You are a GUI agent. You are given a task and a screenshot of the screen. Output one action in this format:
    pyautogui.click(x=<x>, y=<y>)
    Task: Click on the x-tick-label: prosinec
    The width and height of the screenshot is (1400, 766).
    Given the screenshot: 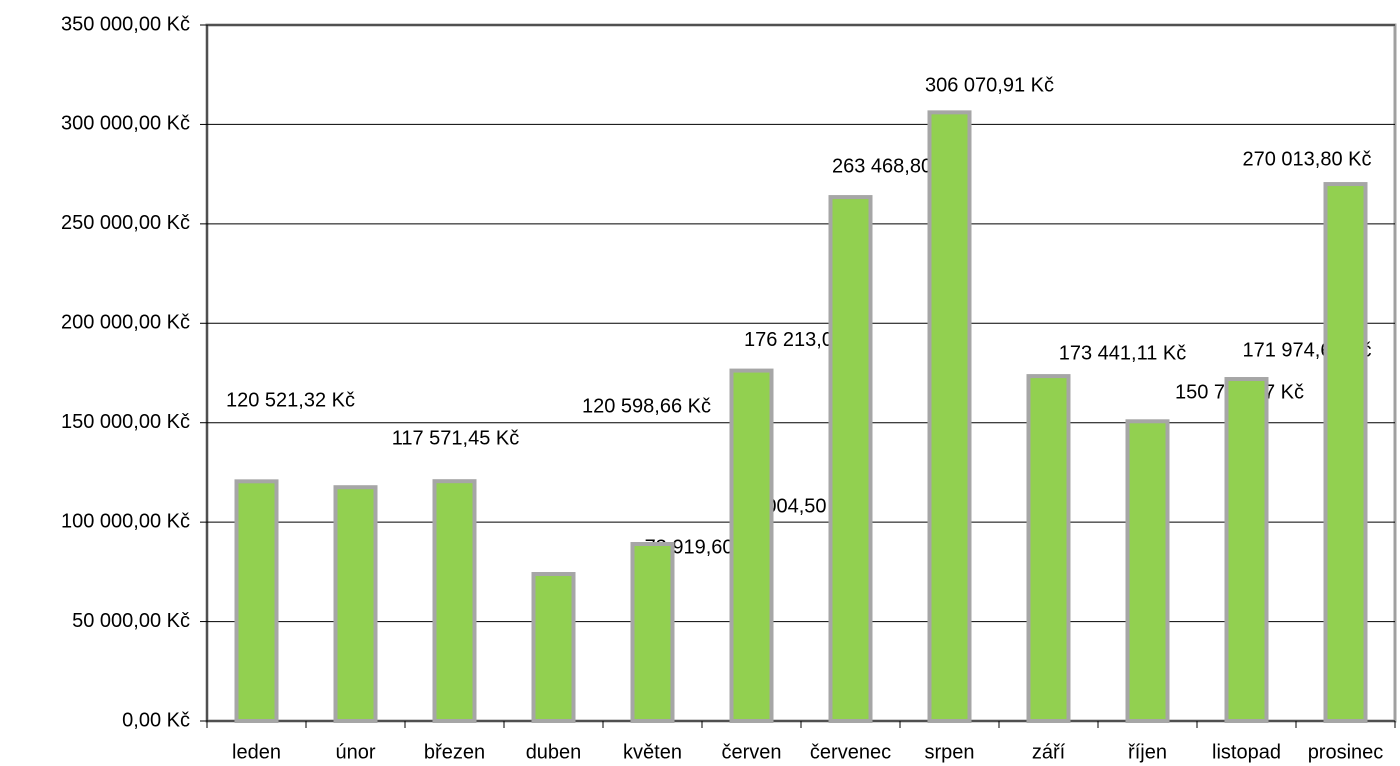 What is the action you would take?
    pyautogui.click(x=1346, y=752)
    